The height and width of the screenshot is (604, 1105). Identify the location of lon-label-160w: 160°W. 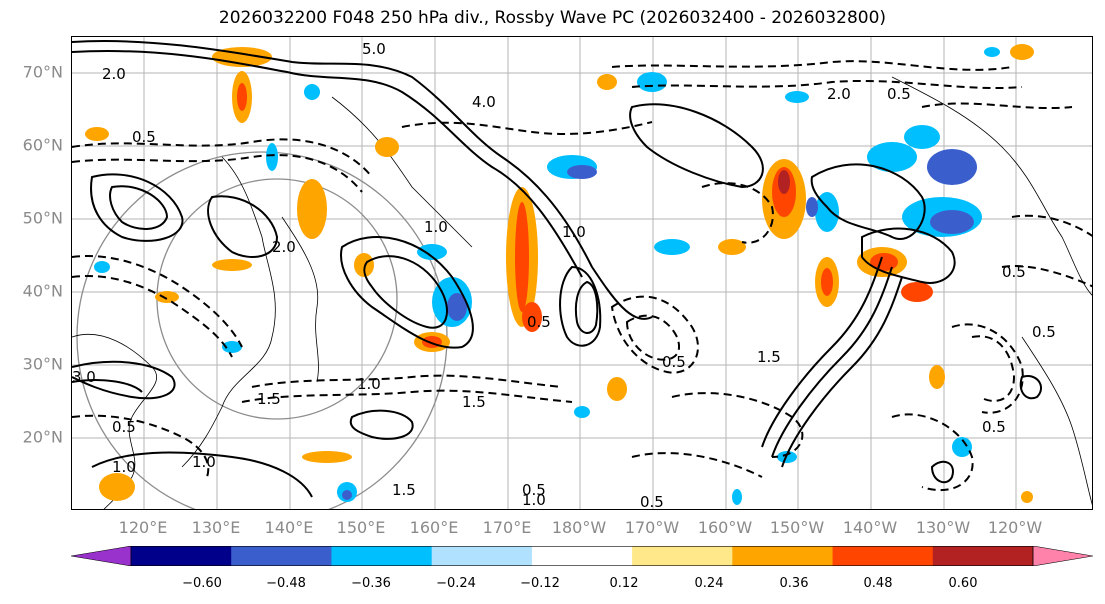
(725, 527).